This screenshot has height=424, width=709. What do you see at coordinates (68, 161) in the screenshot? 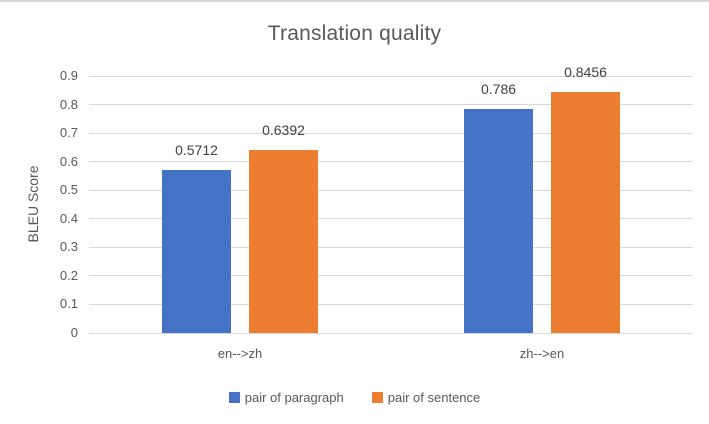
I see `y-tick-label: 0.6` at bounding box center [68, 161].